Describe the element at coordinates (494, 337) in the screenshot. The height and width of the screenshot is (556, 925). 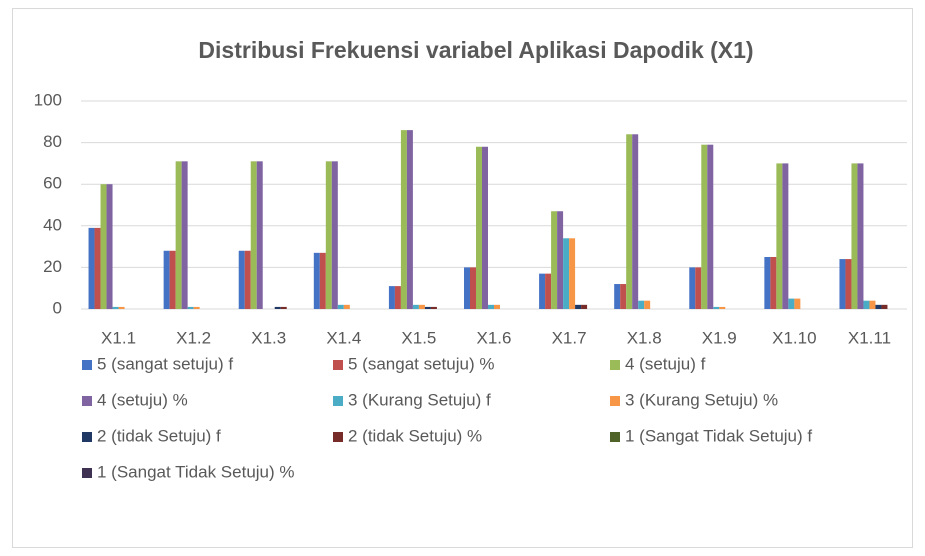
I see `x-tick-label: X1.6` at that location.